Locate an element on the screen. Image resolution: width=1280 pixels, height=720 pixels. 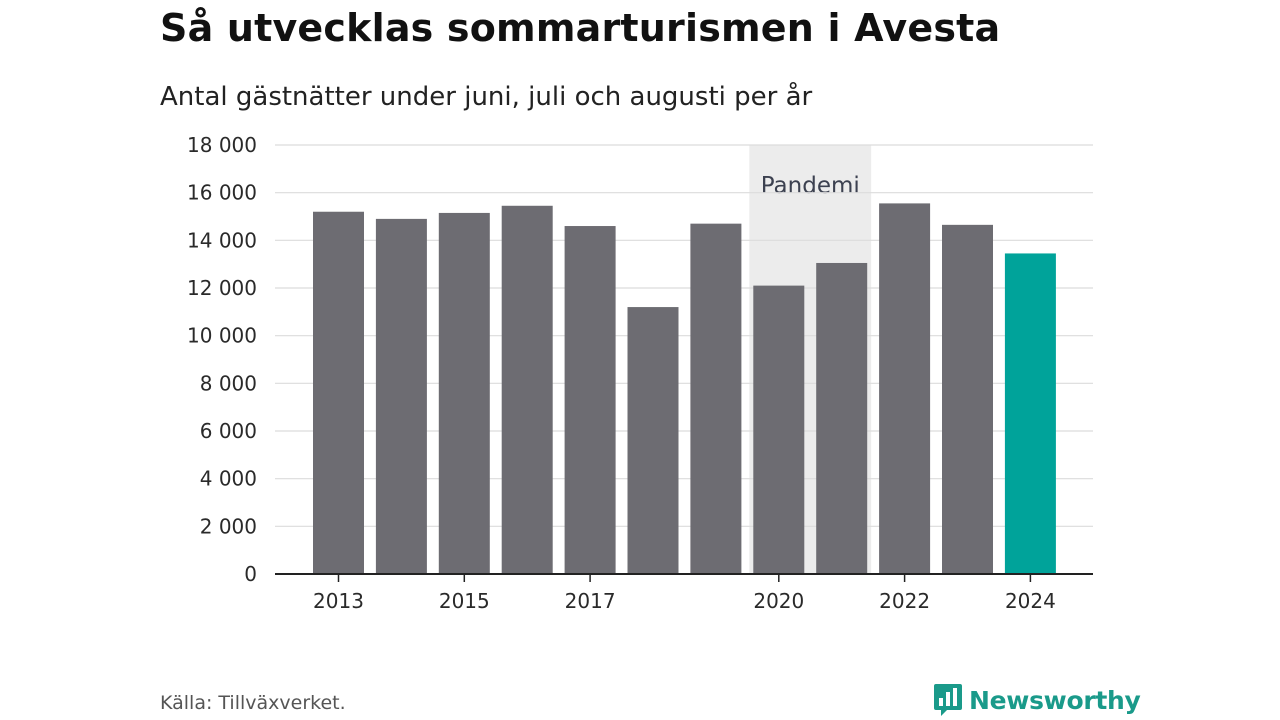
bar-2013 is located at coordinates (338, 392).